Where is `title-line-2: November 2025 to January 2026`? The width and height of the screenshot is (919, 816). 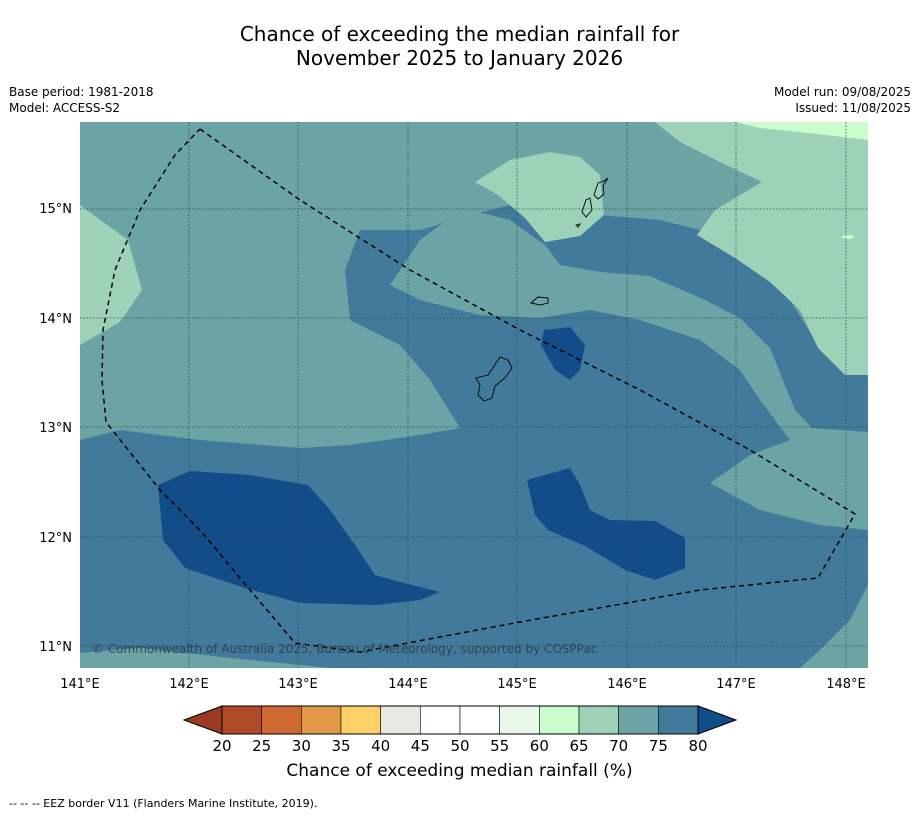 title-line-2: November 2025 to January 2026 is located at coordinates (459, 58).